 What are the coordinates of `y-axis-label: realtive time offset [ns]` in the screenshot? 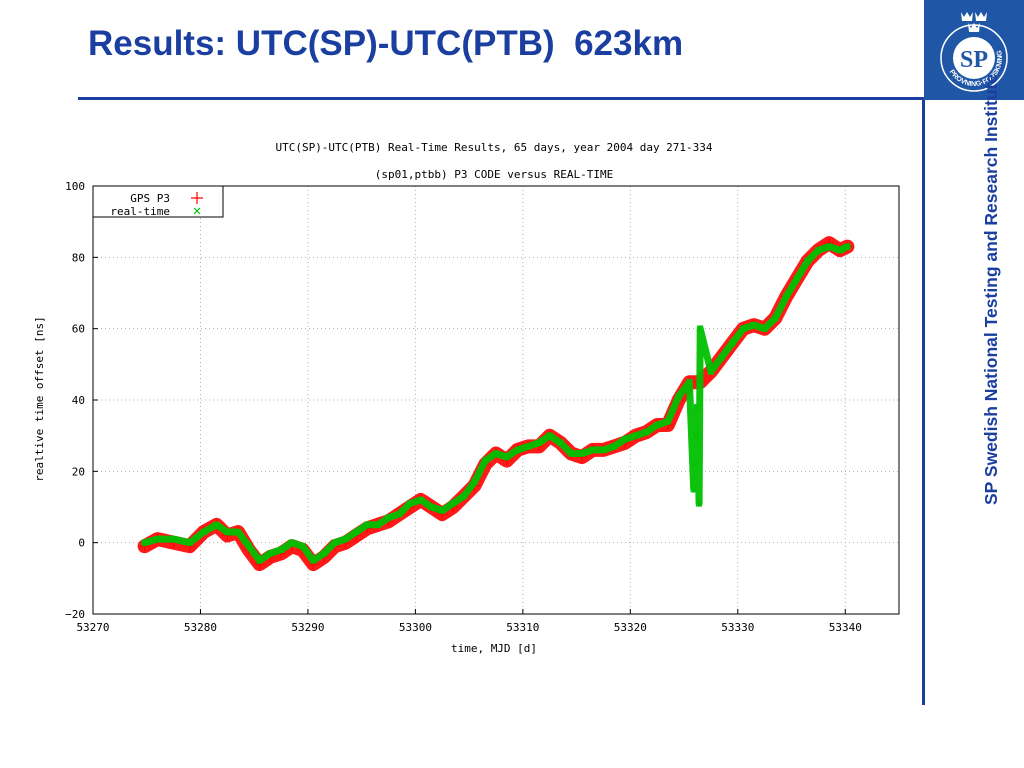 It's located at (39, 399).